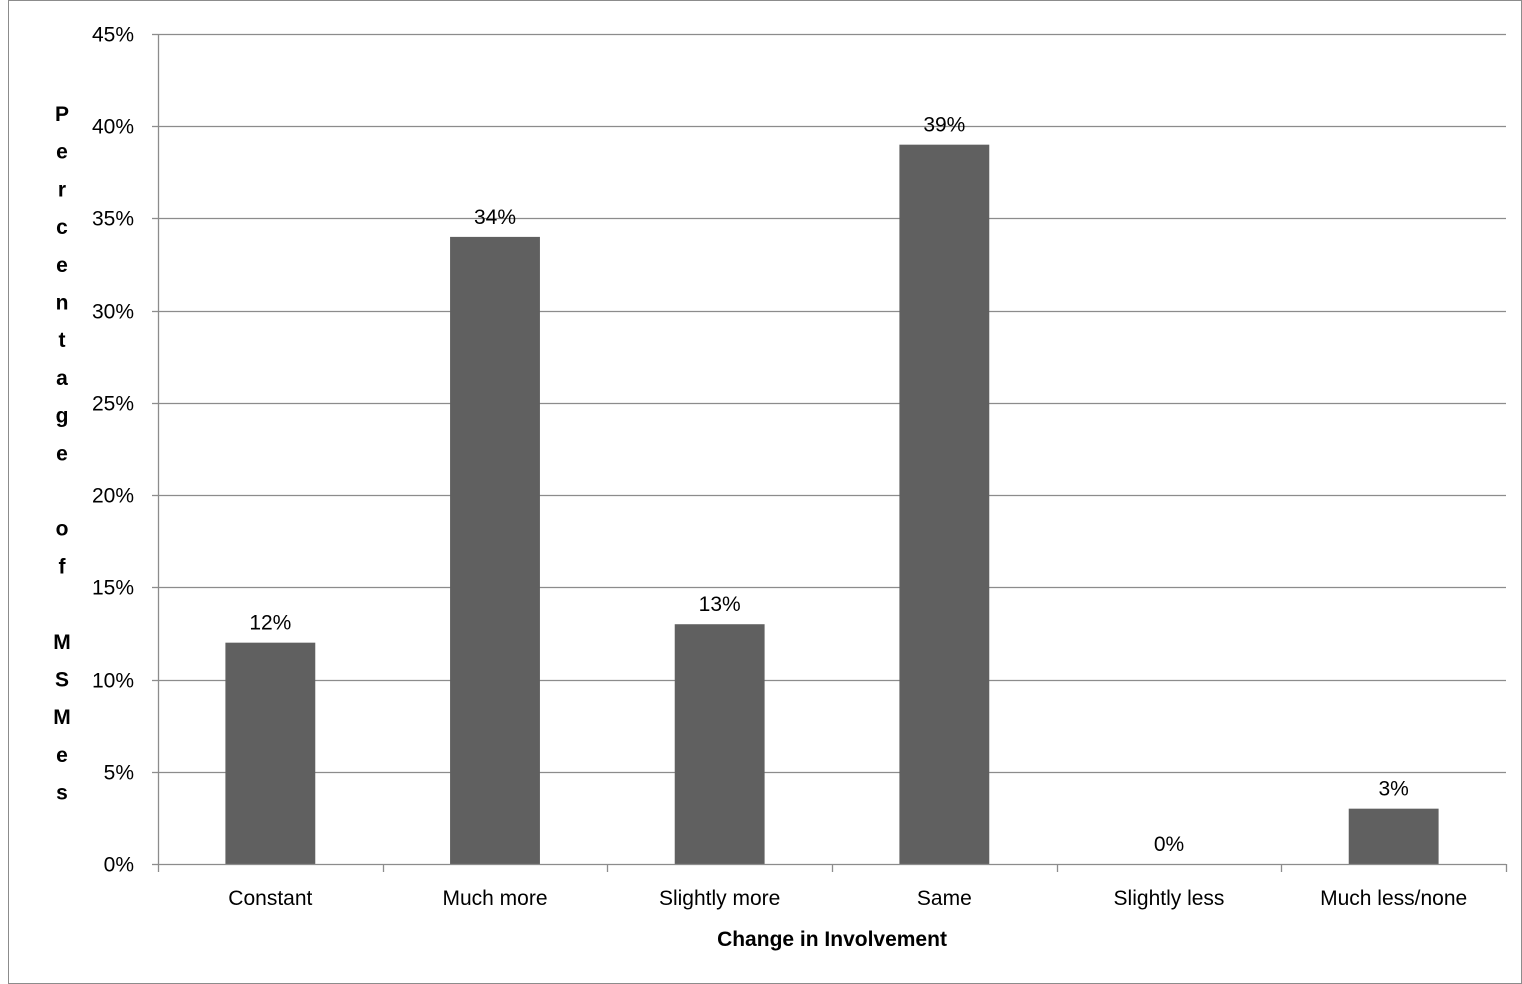 The width and height of the screenshot is (1522, 984). What do you see at coordinates (270, 623) in the screenshot?
I see `data-label: 12%` at bounding box center [270, 623].